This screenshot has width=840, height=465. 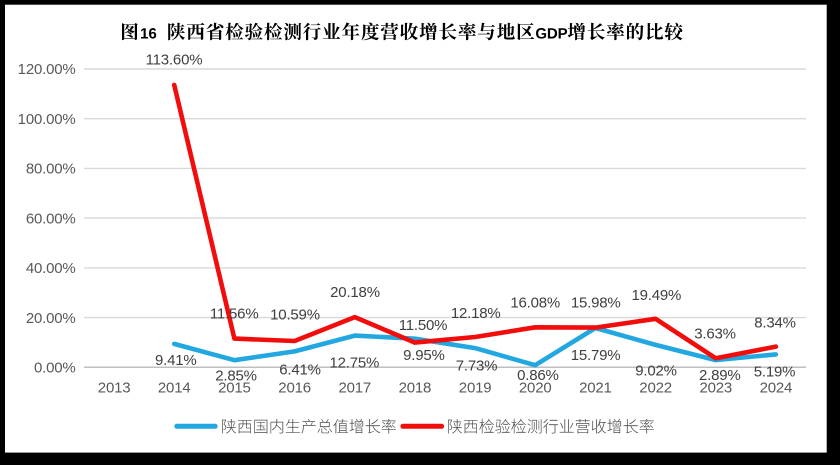 What do you see at coordinates (236, 376) in the screenshot?
I see `svg-text: 2.85%` at bounding box center [236, 376].